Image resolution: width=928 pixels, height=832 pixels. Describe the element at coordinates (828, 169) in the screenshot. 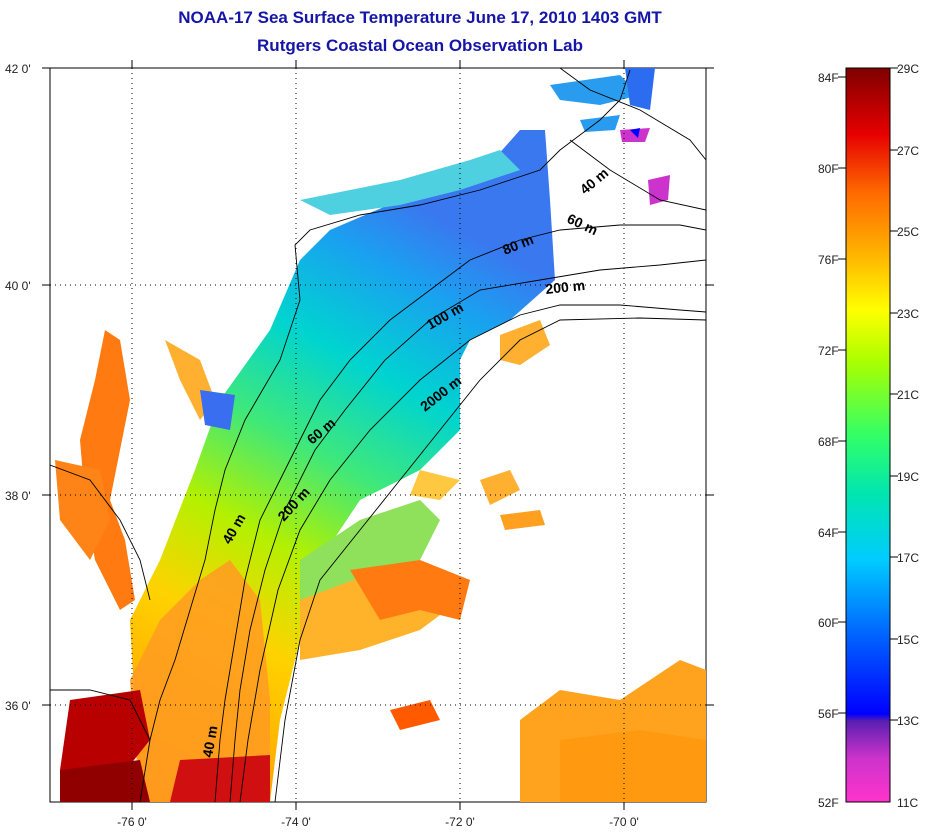

I see `colorbar-f-label: 80F` at that location.